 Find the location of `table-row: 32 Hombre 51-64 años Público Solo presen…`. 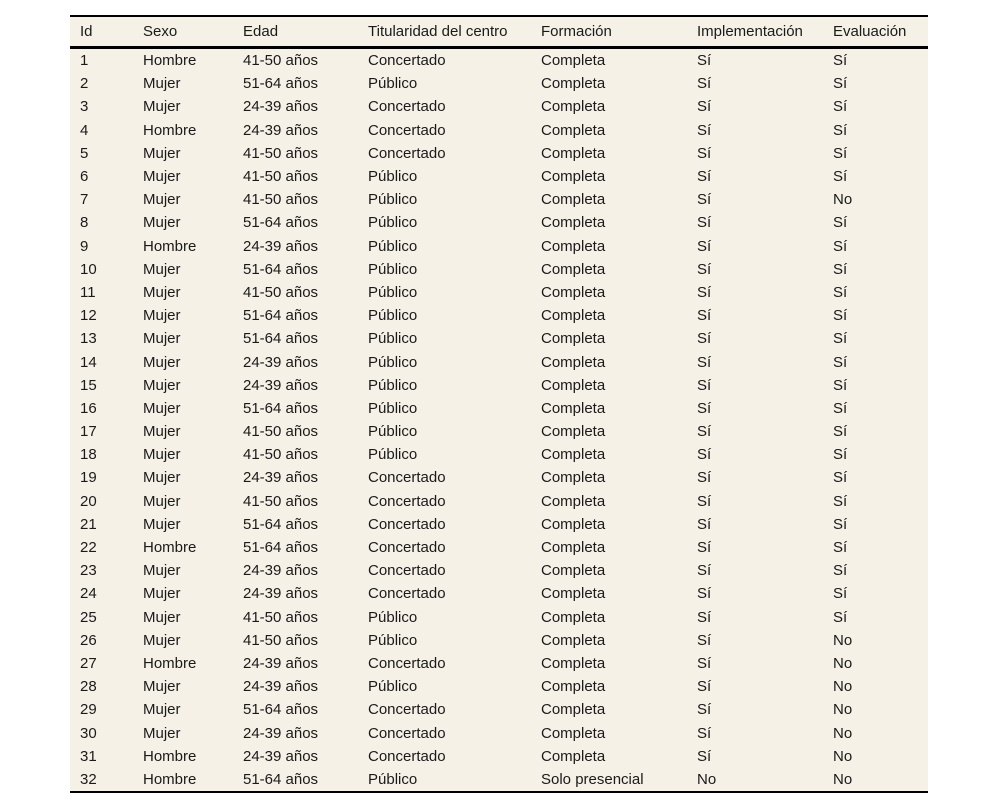

table-row: 32 Hombre 51-64 años Público Solo presen… is located at coordinates (499, 780).